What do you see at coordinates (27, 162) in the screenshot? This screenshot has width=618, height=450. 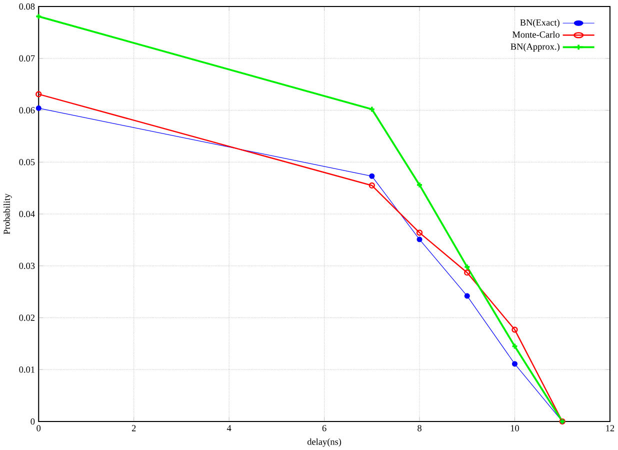 I see `y-tick-label: 0.05` at bounding box center [27, 162].